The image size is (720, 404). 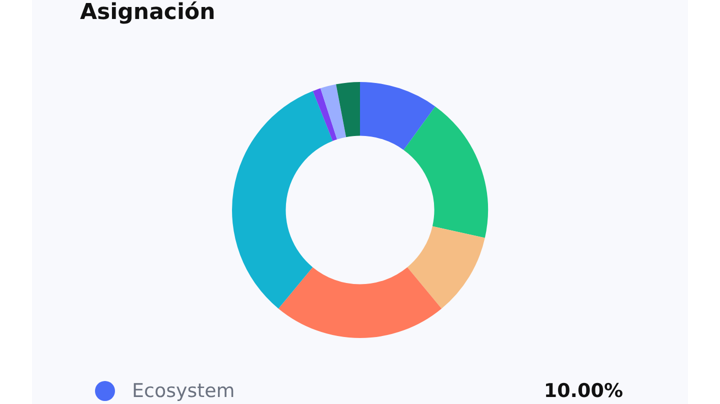 What do you see at coordinates (148, 13) in the screenshot?
I see `chart-title: Asignación` at bounding box center [148, 13].